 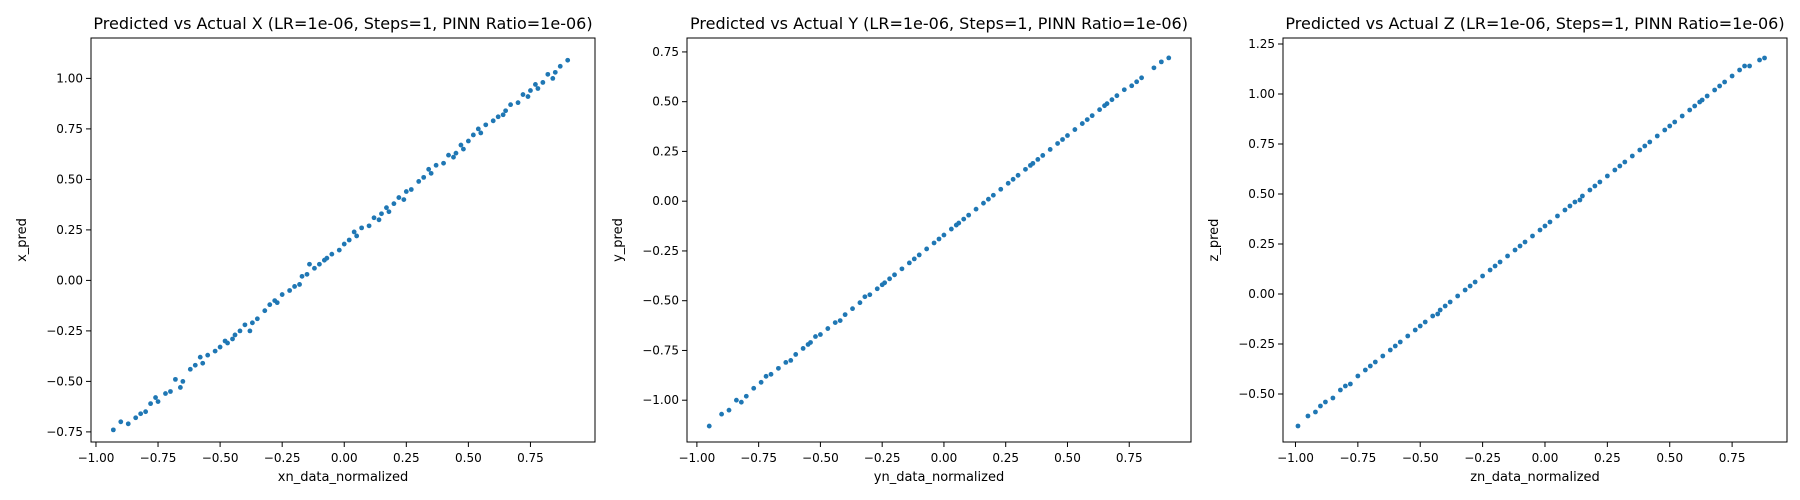 What do you see at coordinates (1669, 458) in the screenshot?
I see `xtick-label-z-6: 0.50` at bounding box center [1669, 458].